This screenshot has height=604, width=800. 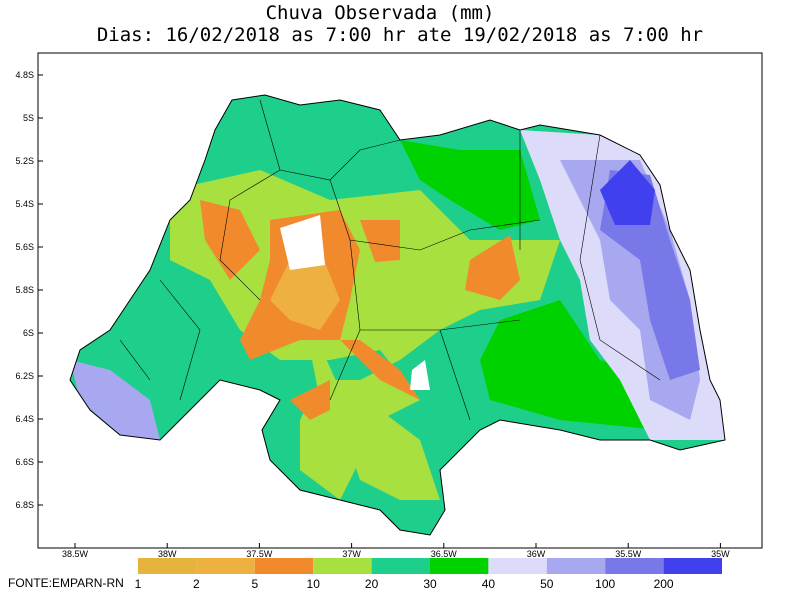 I want to click on legend-label: 10, so click(x=314, y=584).